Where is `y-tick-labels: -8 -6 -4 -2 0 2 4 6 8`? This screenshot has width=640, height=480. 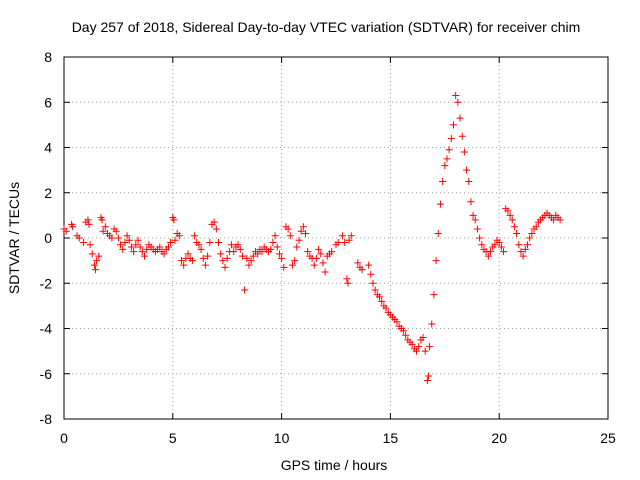
y-tick-labels: -8 -6 -4 -2 0 2 4 6 8 is located at coordinates (46, 238).